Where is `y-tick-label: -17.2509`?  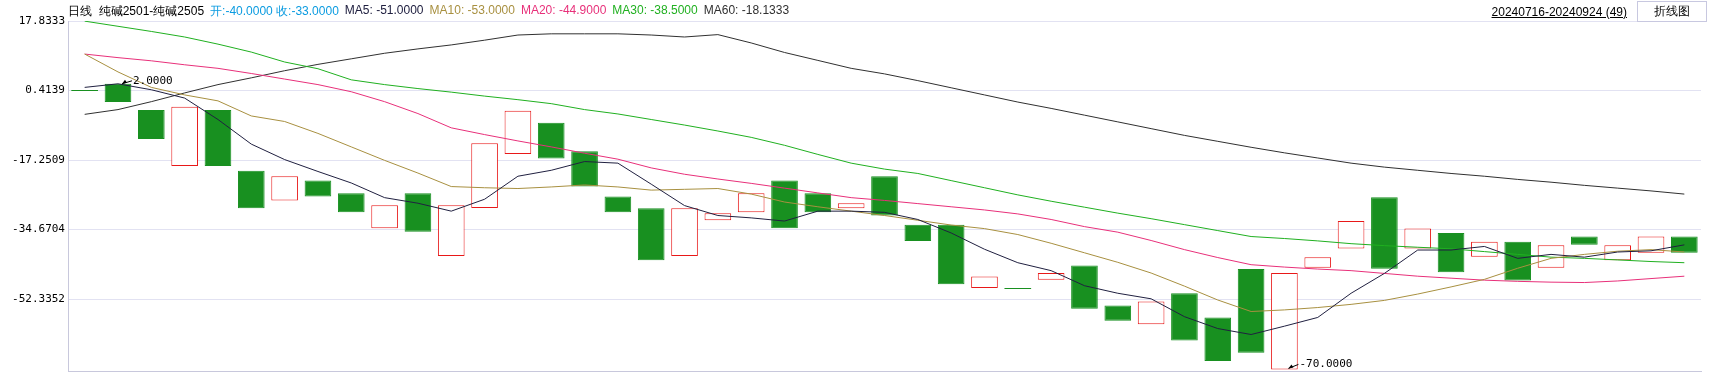 y-tick-label: -17.2509 is located at coordinates (38, 160).